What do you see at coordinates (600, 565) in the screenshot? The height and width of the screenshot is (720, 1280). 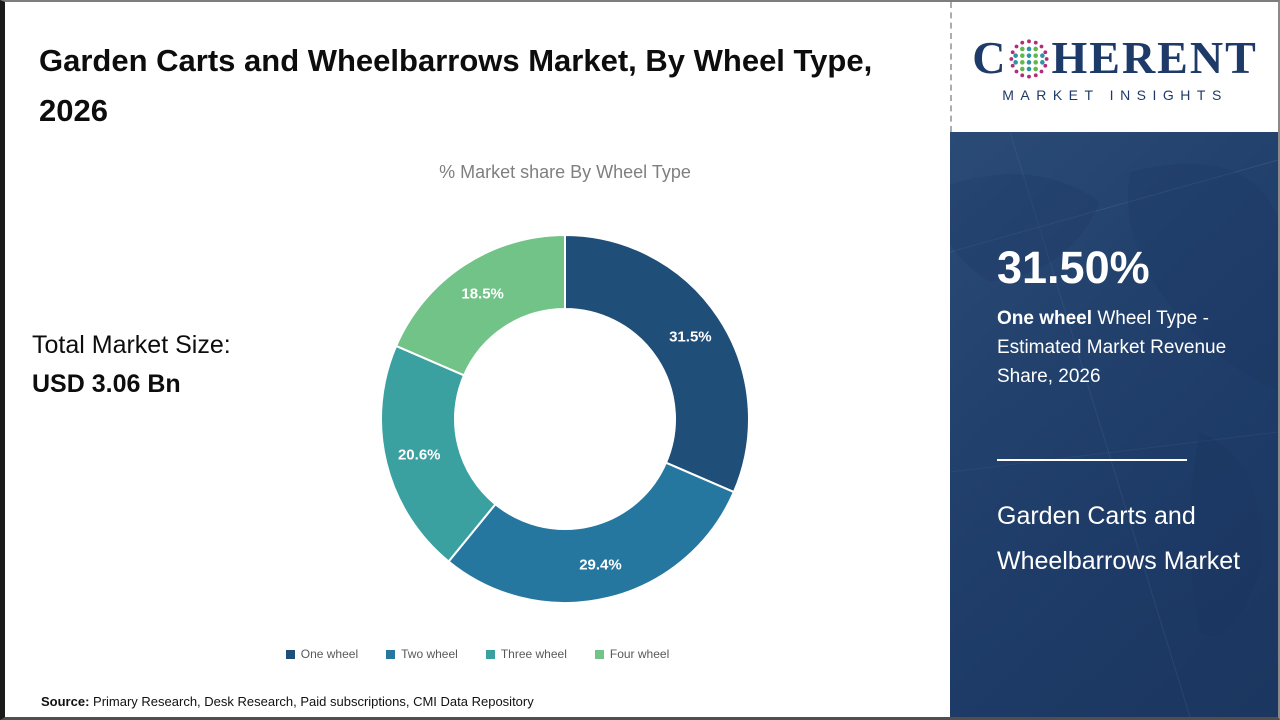 I see `donut-slice-label: 29.4%` at bounding box center [600, 565].